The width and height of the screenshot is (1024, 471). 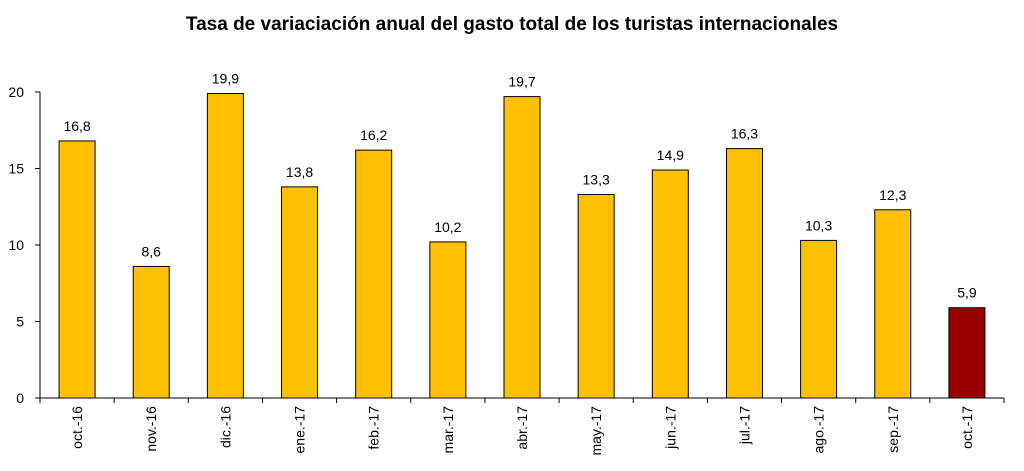 I want to click on data-label: 13,3, so click(x=596, y=180).